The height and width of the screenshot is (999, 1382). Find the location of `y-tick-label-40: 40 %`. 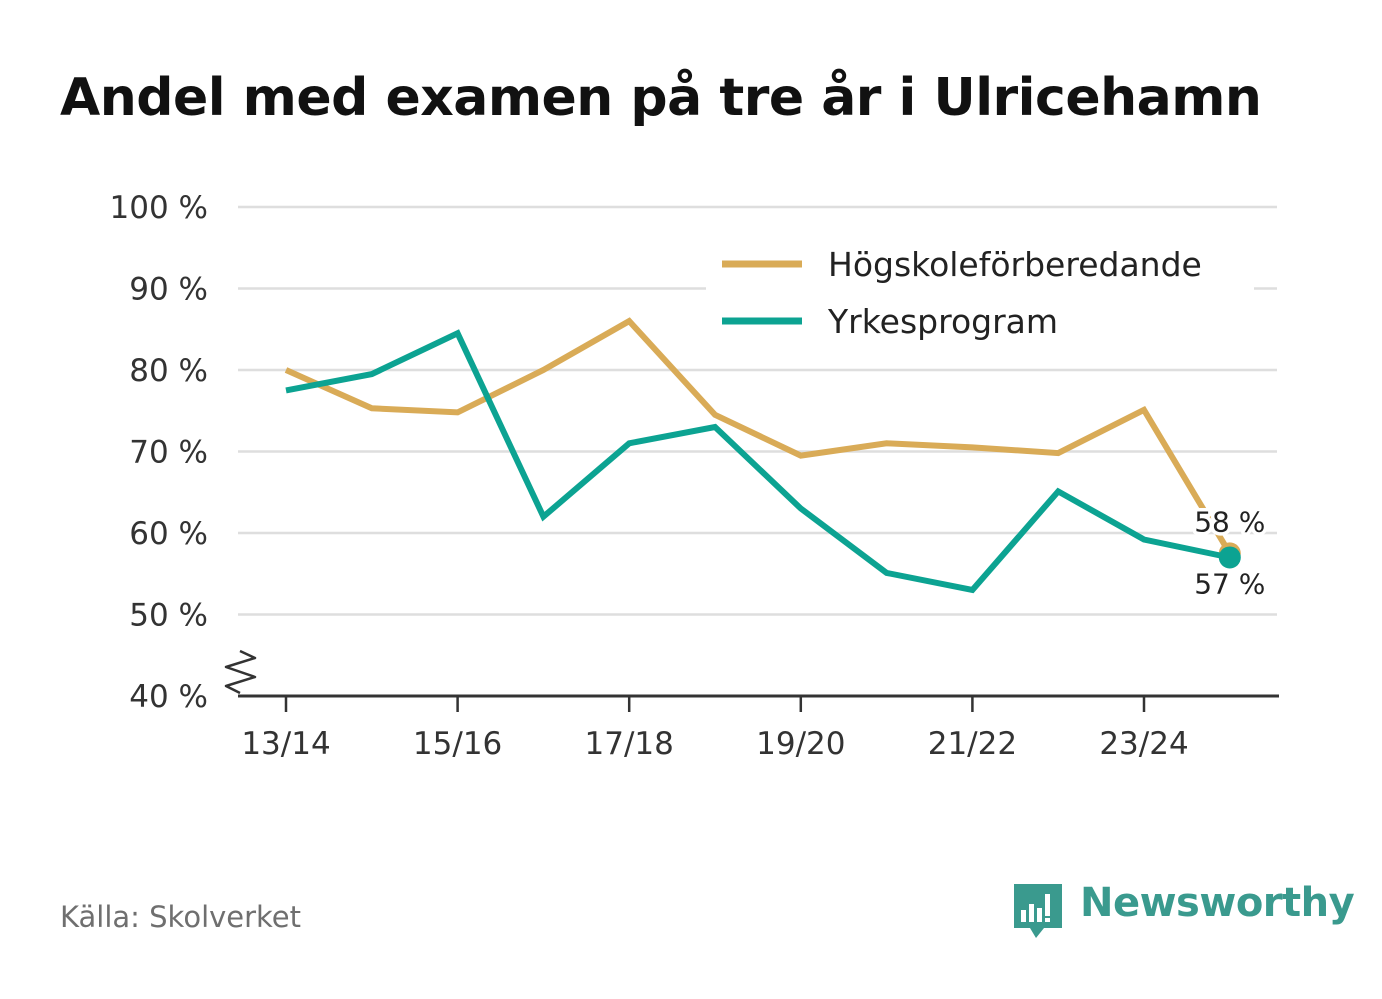

y-tick-label-40: 40 % is located at coordinates (168, 697).